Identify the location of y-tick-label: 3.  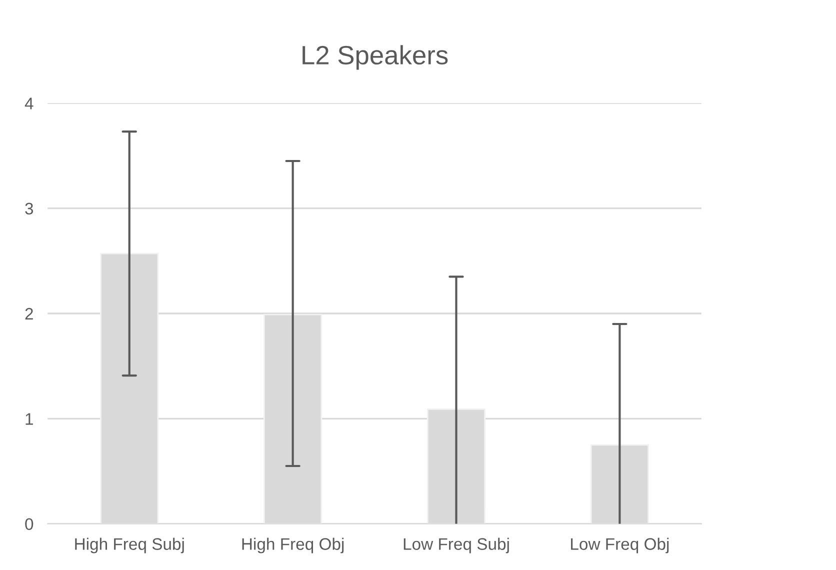
(29, 208).